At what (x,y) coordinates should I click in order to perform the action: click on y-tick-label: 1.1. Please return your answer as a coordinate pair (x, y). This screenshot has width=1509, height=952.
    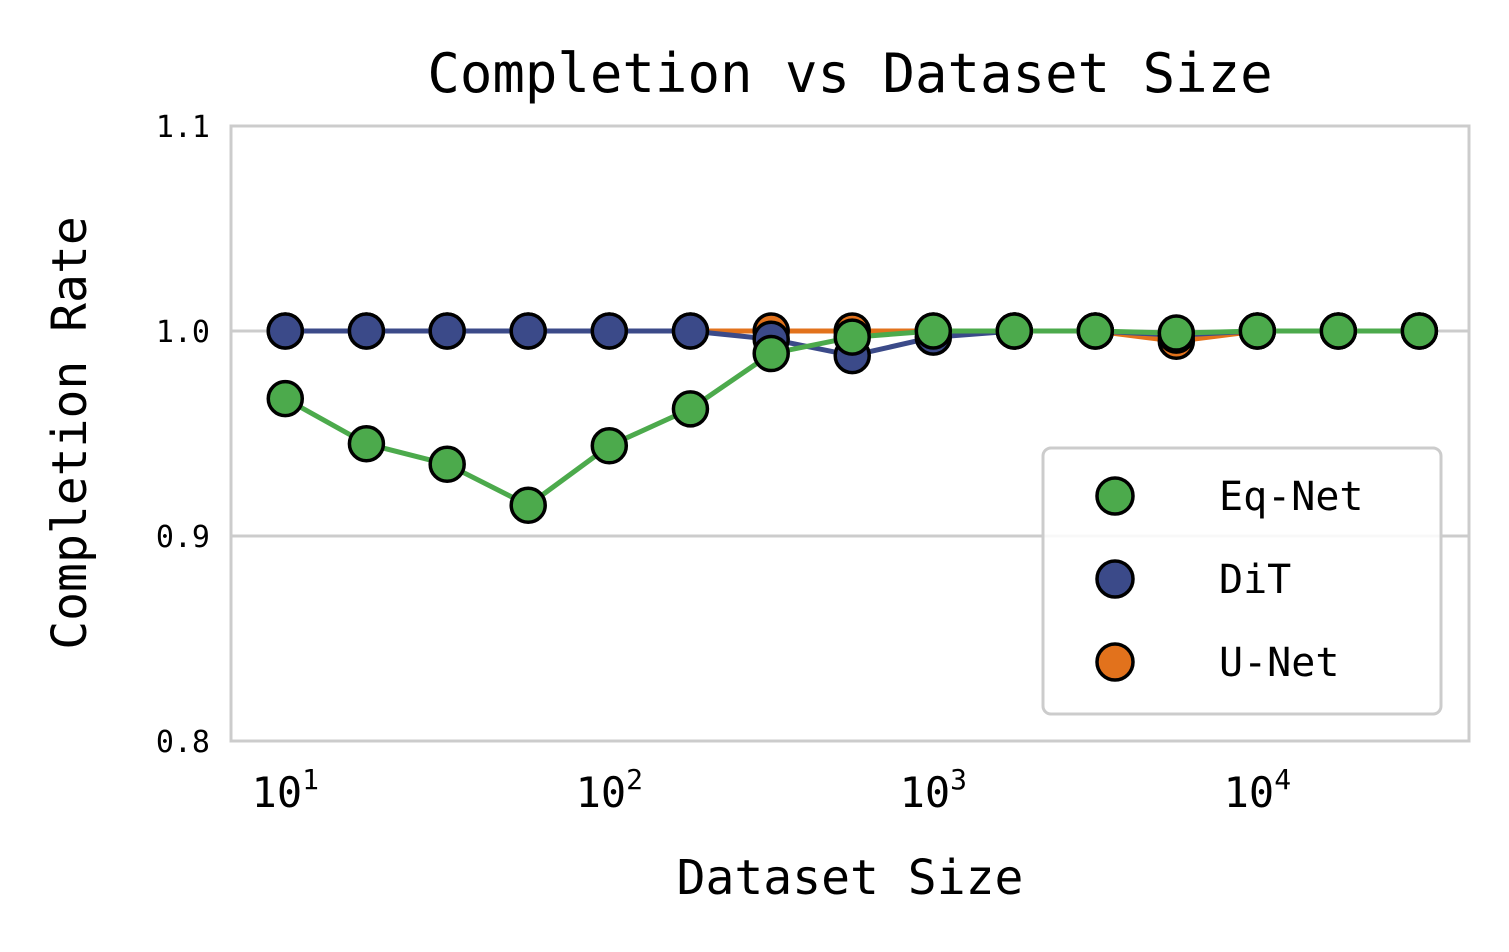
    Looking at the image, I should click on (183, 127).